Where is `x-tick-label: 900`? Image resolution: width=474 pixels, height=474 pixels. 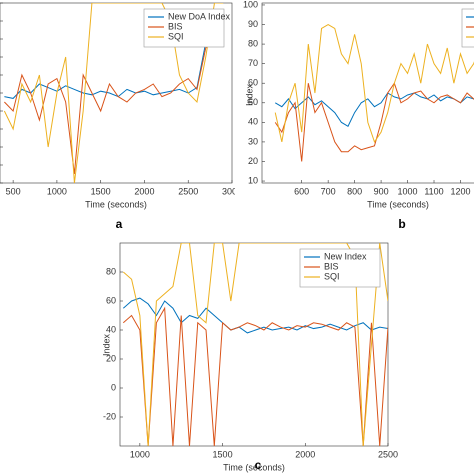
x-tick-label: 900 is located at coordinates (381, 191).